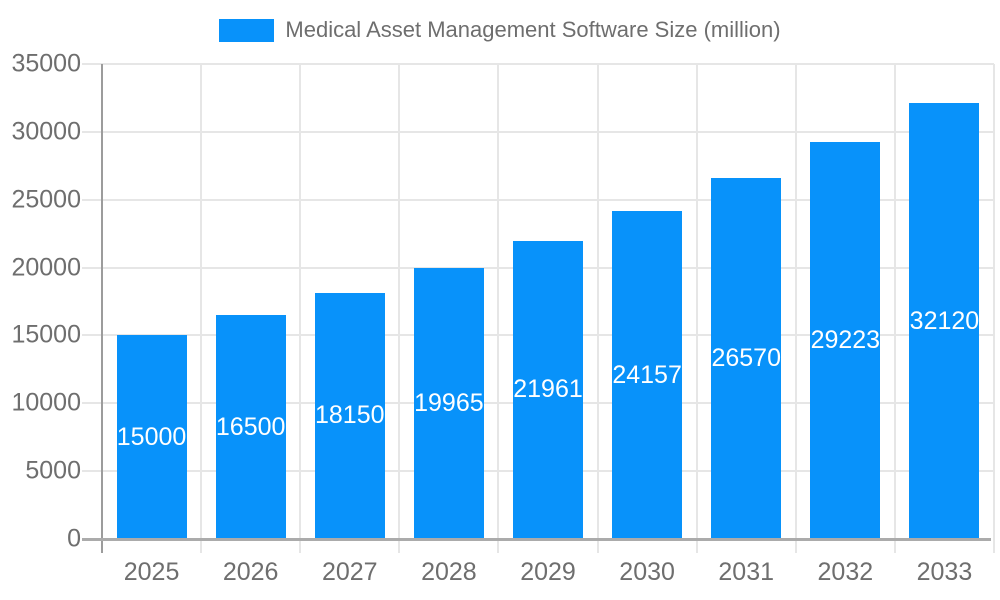 The image size is (1000, 600). What do you see at coordinates (250, 572) in the screenshot?
I see `x-axis-tick-label: 2026` at bounding box center [250, 572].